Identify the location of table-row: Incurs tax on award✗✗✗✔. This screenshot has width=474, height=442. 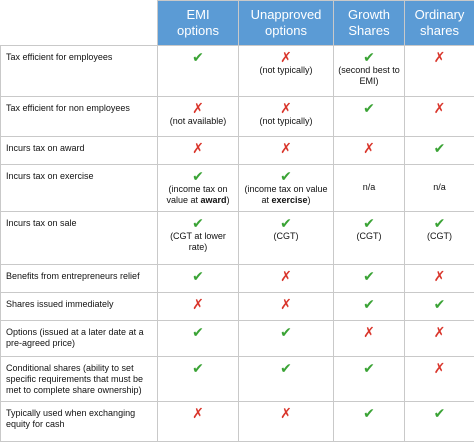
(237, 151).